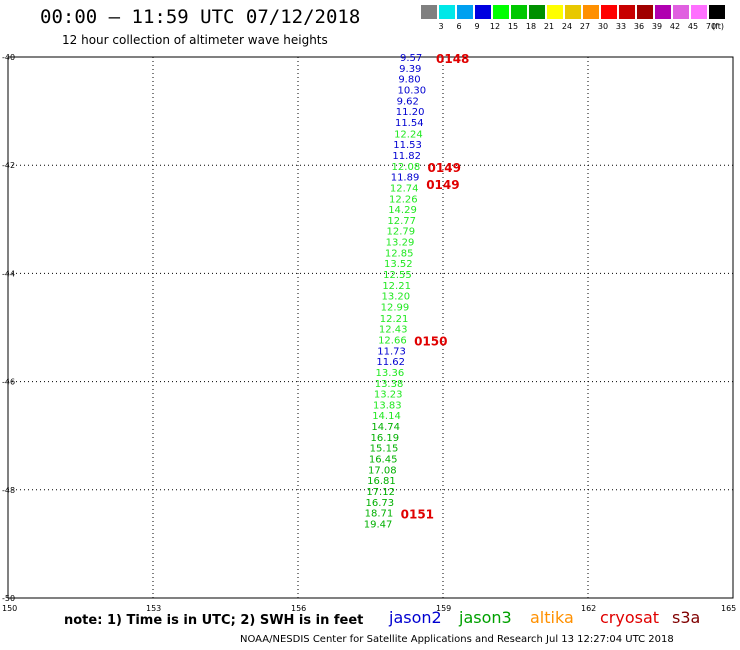  What do you see at coordinates (403, 199) in the screenshot?
I see `wave-height-value: 12.26` at bounding box center [403, 199].